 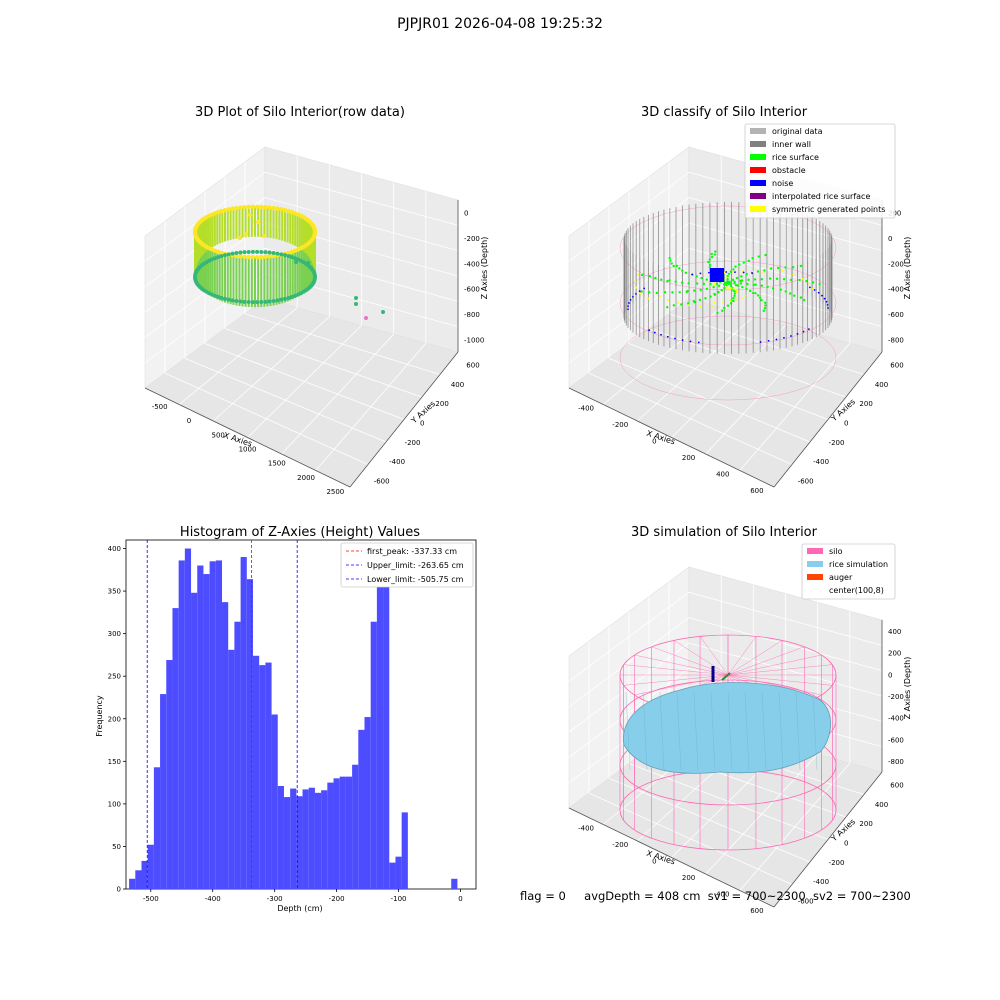 What do you see at coordinates (791, 144) in the screenshot?
I see `legend-label-inner-wall: inner wall` at bounding box center [791, 144].